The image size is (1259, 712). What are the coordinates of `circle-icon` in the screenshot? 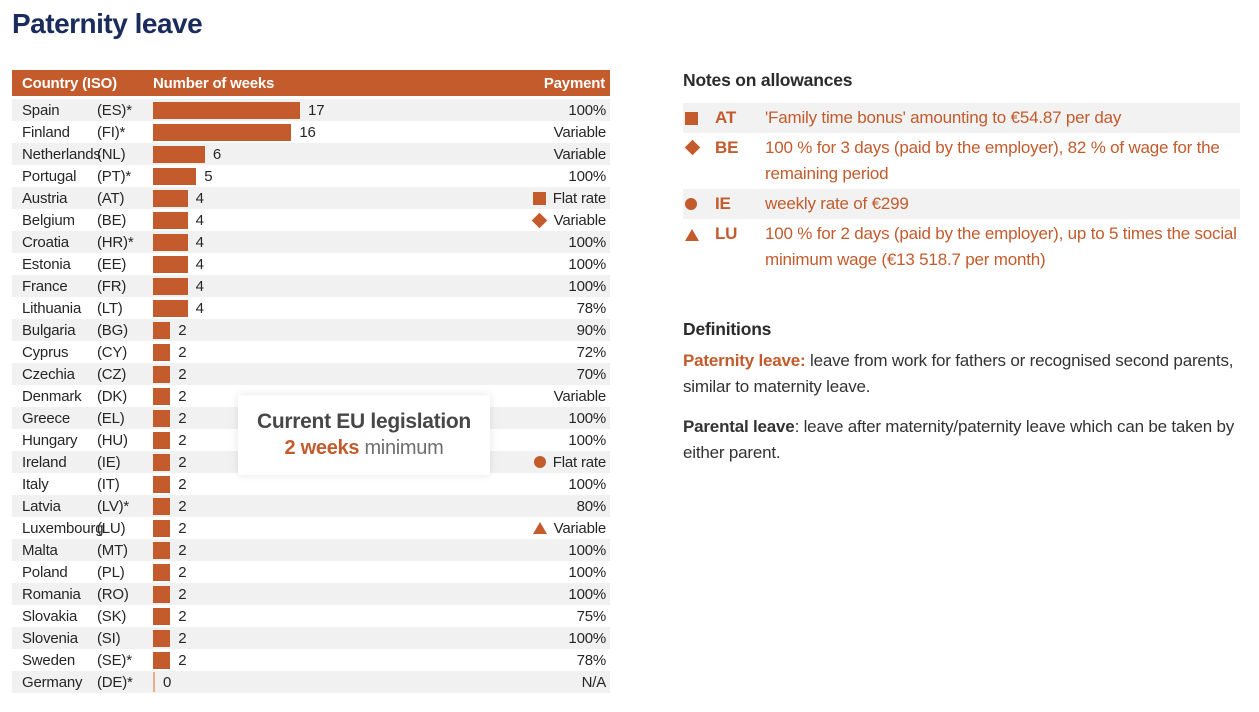 It's located at (539, 462).